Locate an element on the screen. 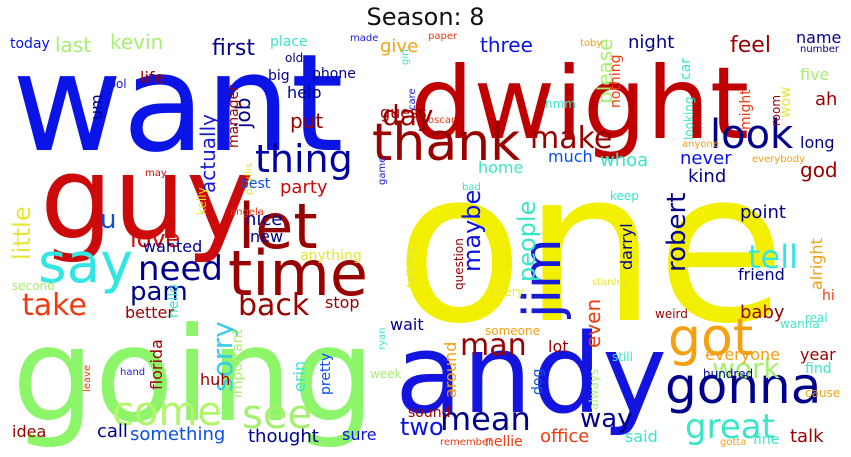 This screenshot has height=457, width=851. word-pam: pam is located at coordinates (159, 292).